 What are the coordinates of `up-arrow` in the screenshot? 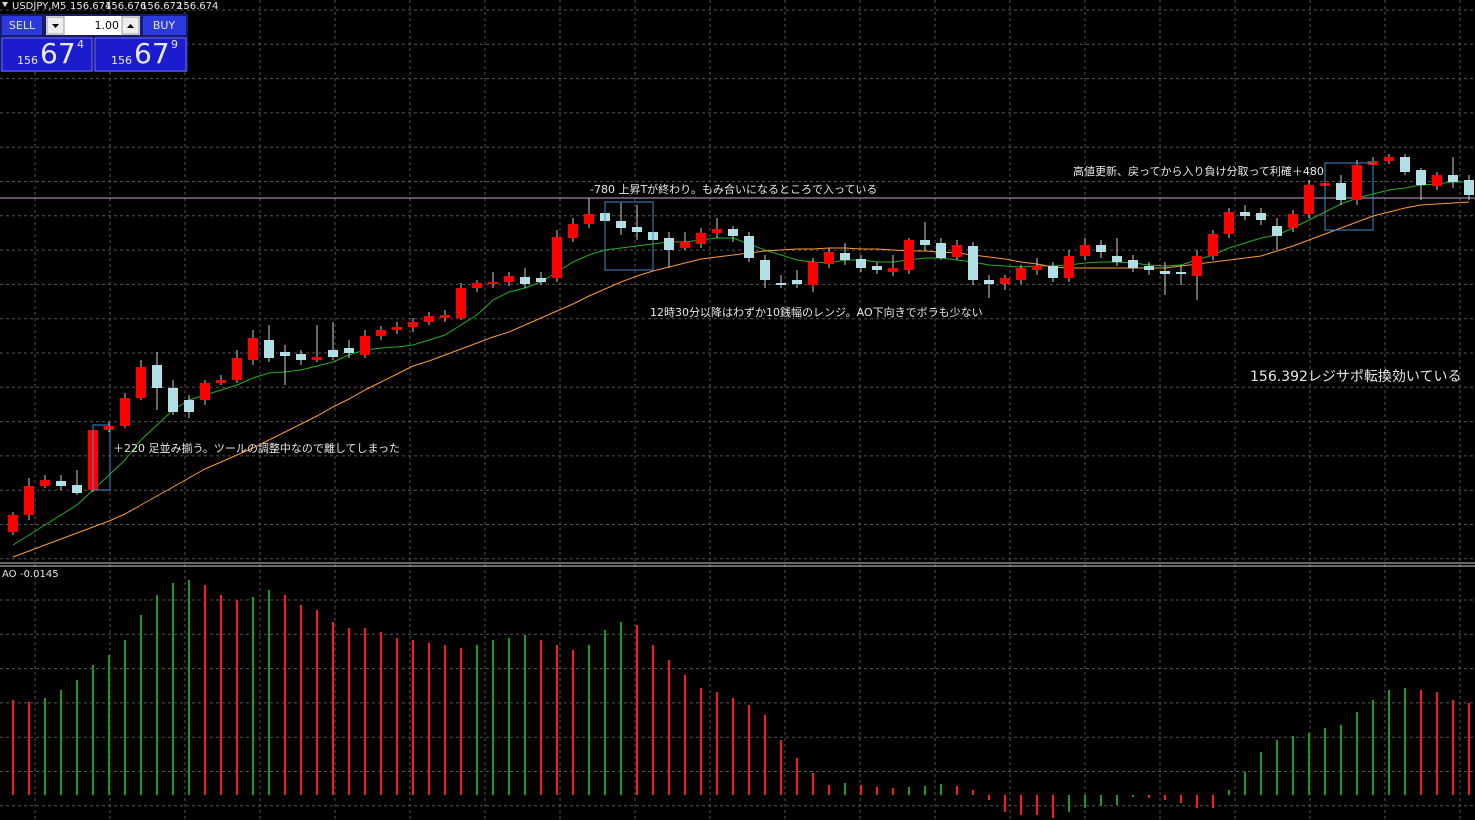 It's located at (130, 26).